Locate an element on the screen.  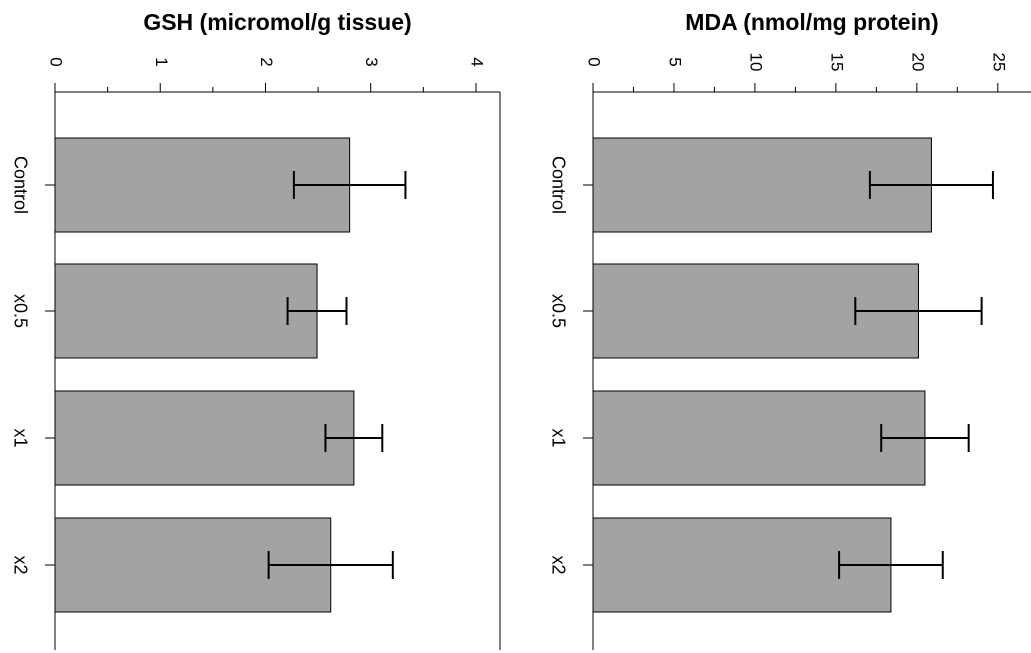
gsh-category-label: x0.5 is located at coordinates (20, 311).